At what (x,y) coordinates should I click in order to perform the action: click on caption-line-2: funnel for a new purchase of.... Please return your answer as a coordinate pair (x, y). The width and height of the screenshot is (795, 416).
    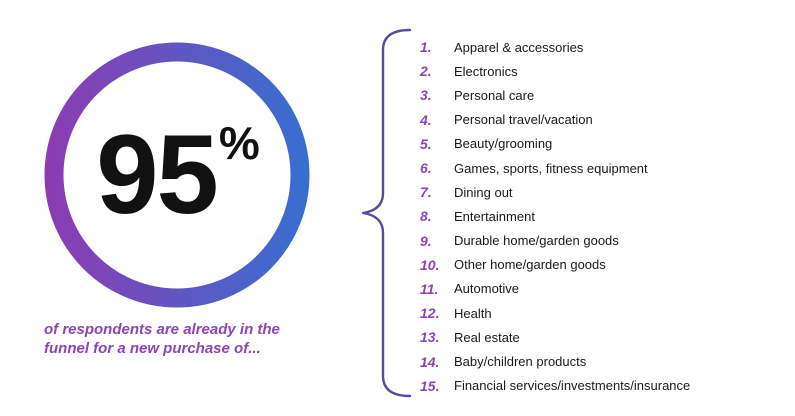
    Looking at the image, I should click on (152, 348).